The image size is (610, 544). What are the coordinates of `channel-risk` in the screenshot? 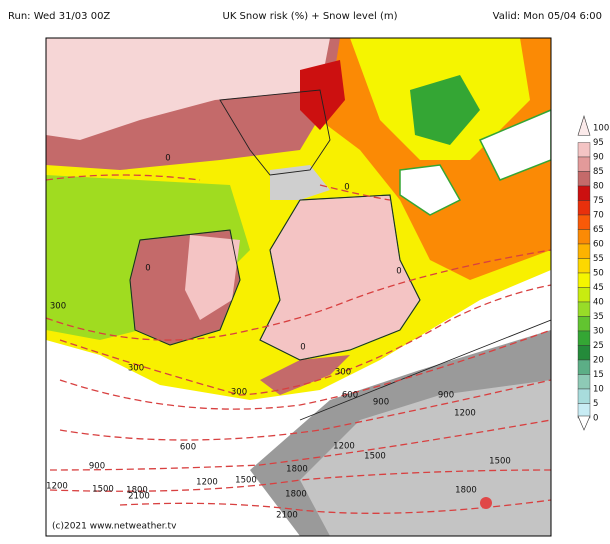 It's located at (305, 375).